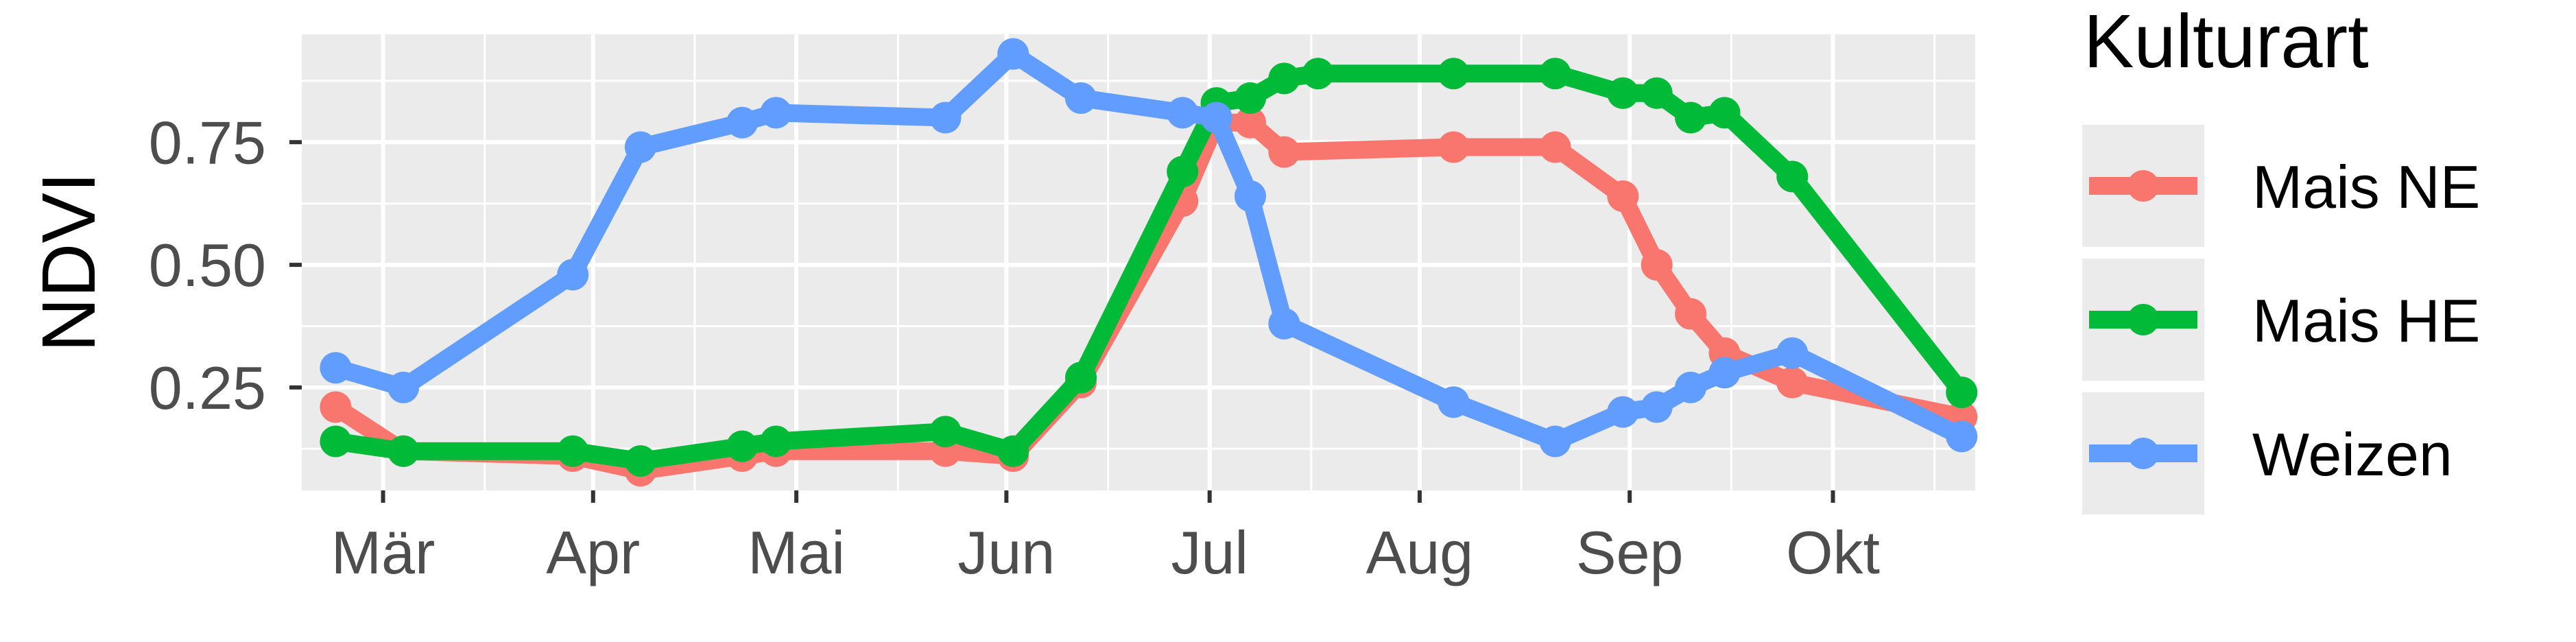  I want to click on y-tick-label: 0.50, so click(207, 265).